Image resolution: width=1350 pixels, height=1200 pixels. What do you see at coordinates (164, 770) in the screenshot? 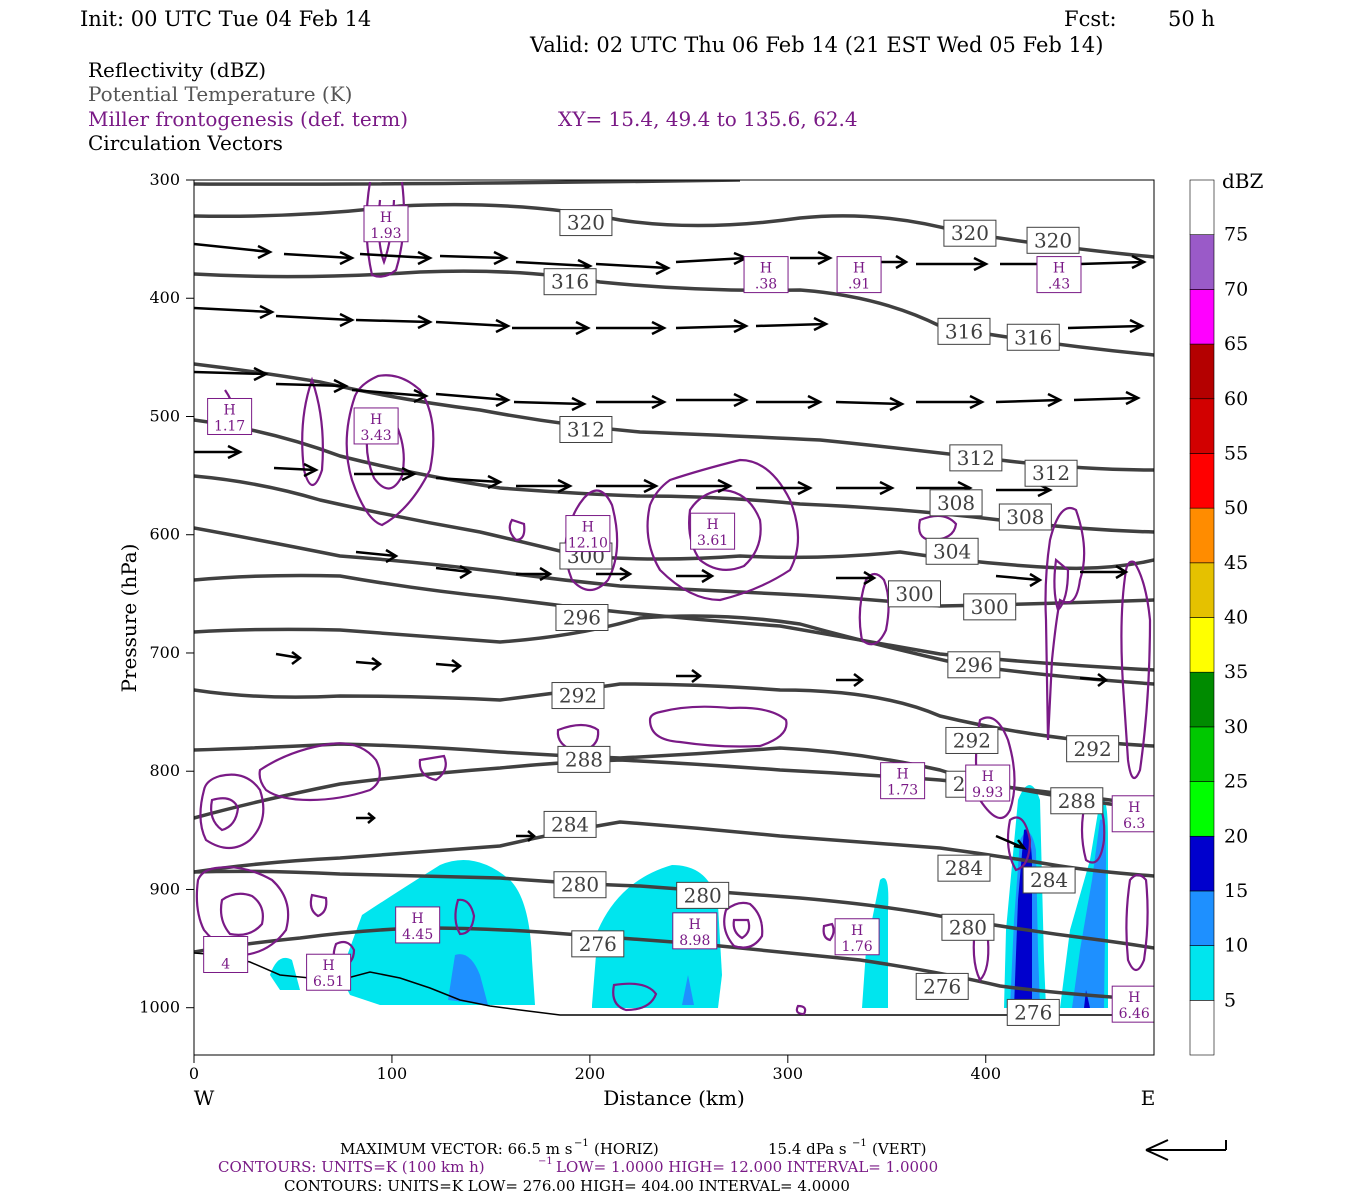
I see `y-tick-label: 800` at bounding box center [164, 770].